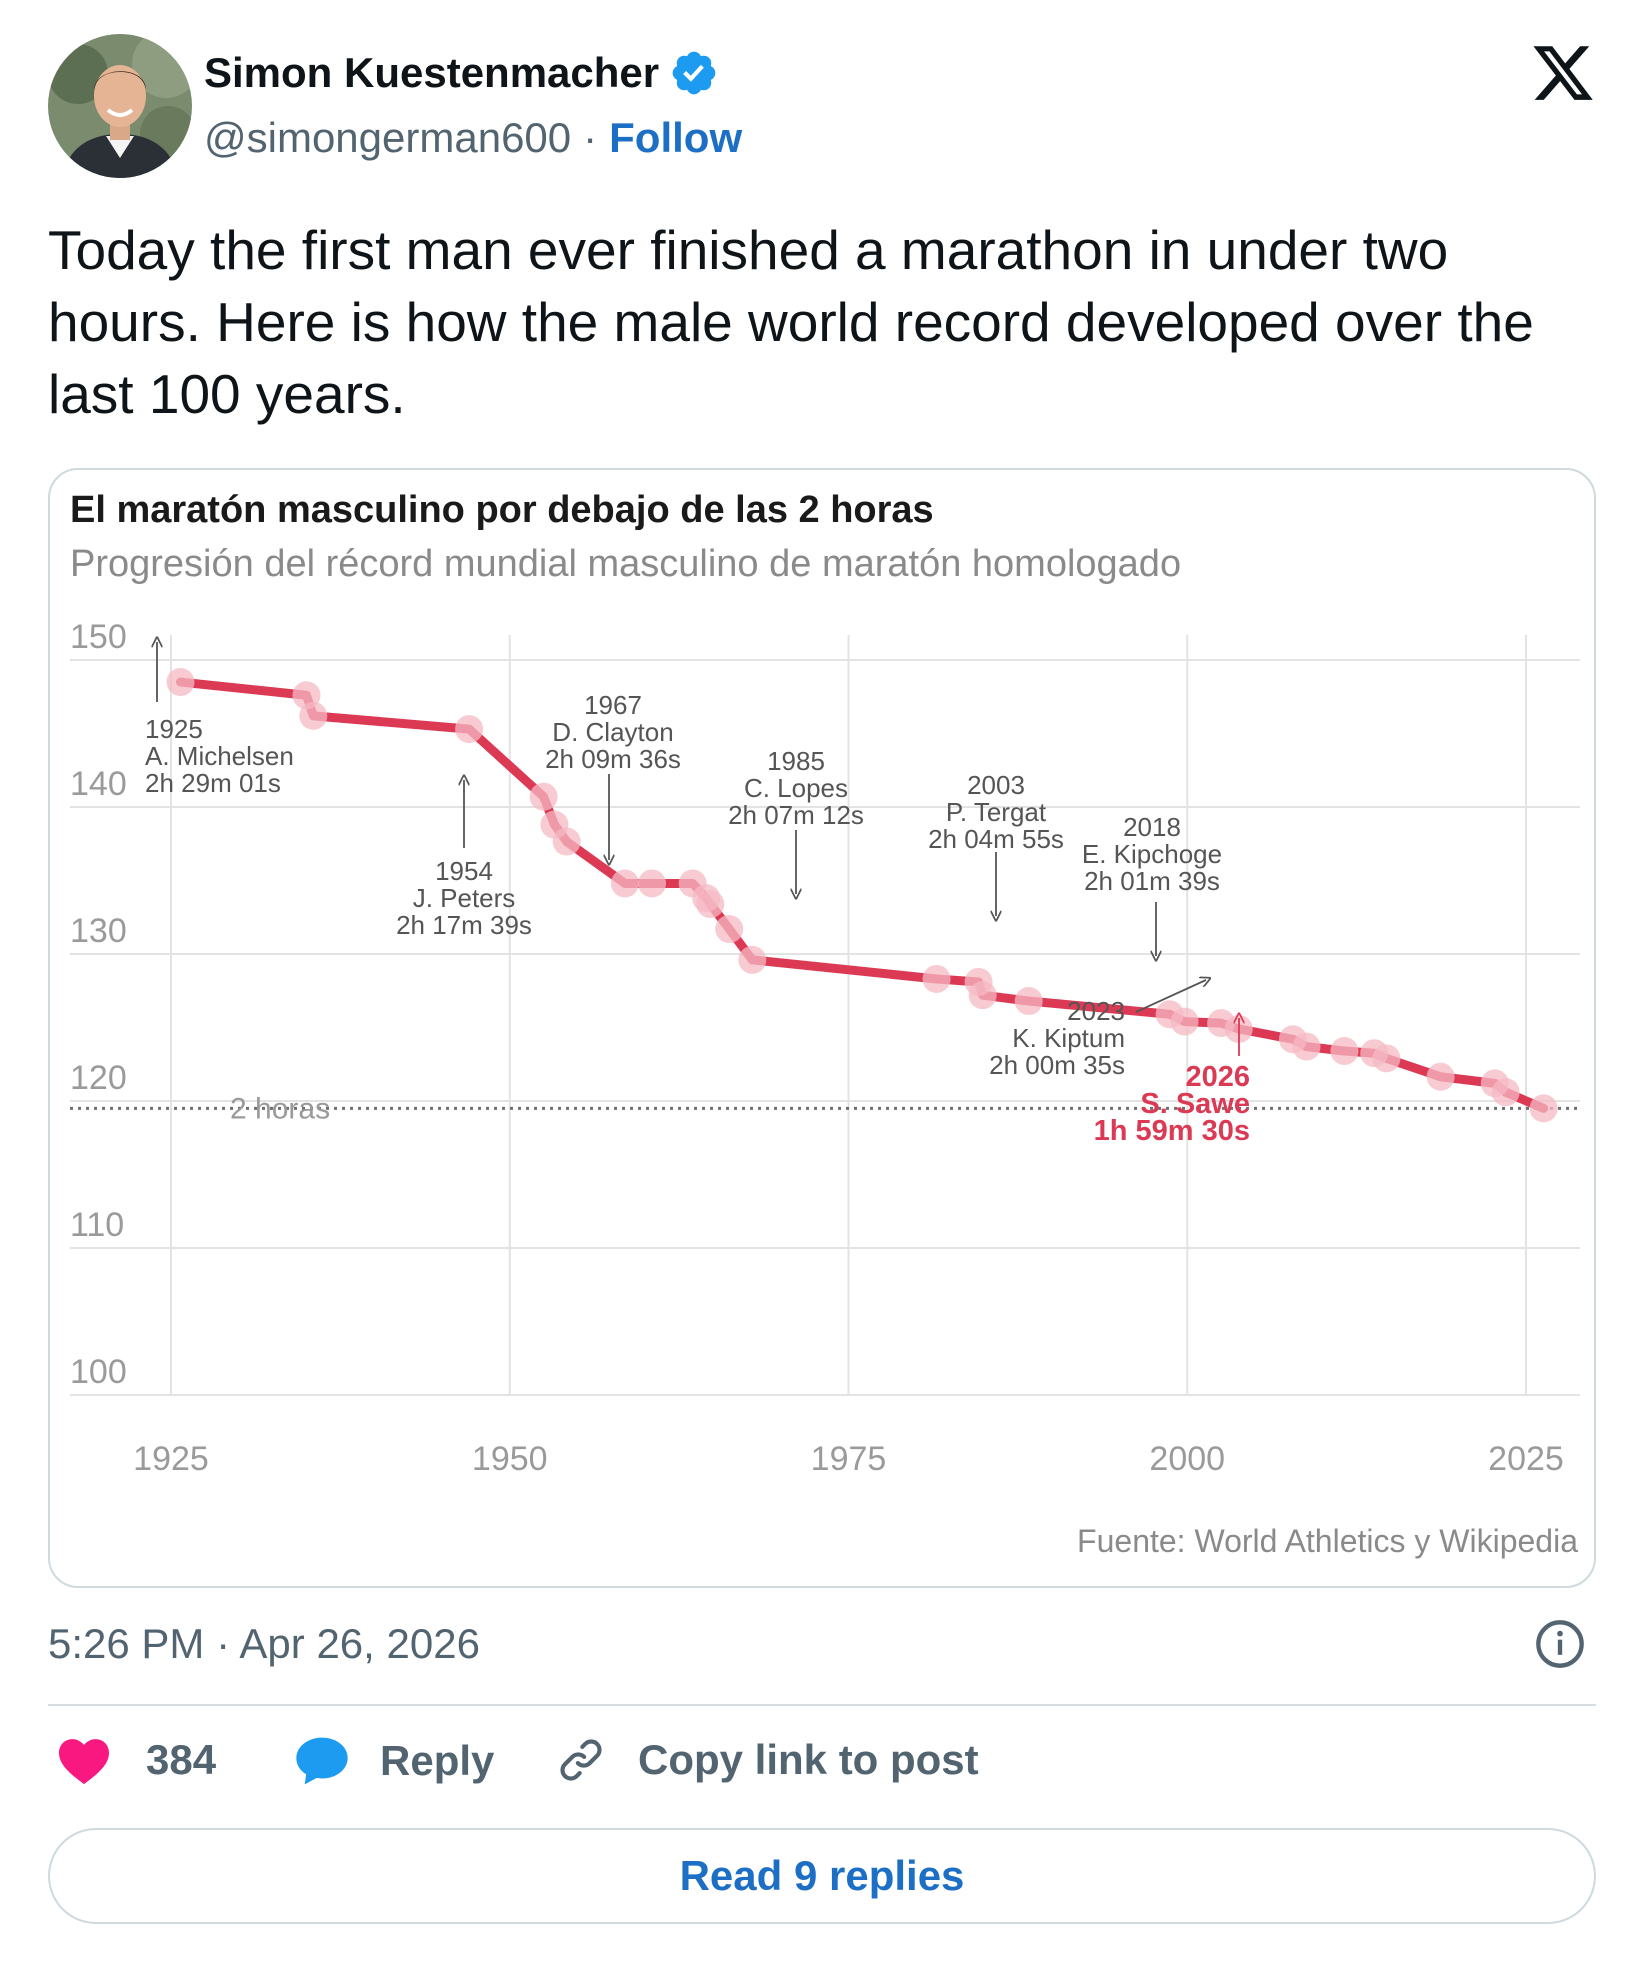 This screenshot has width=1644, height=1971. I want to click on annotation-year: 1925, so click(174, 729).